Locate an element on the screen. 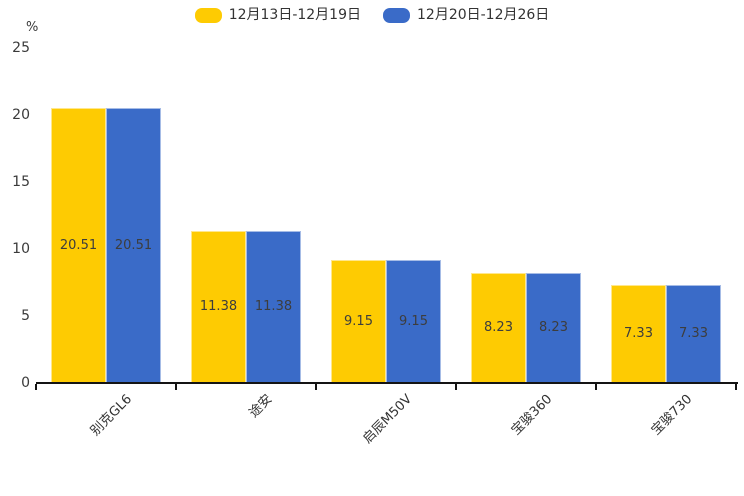  category-label: 途安 is located at coordinates (261, 406).